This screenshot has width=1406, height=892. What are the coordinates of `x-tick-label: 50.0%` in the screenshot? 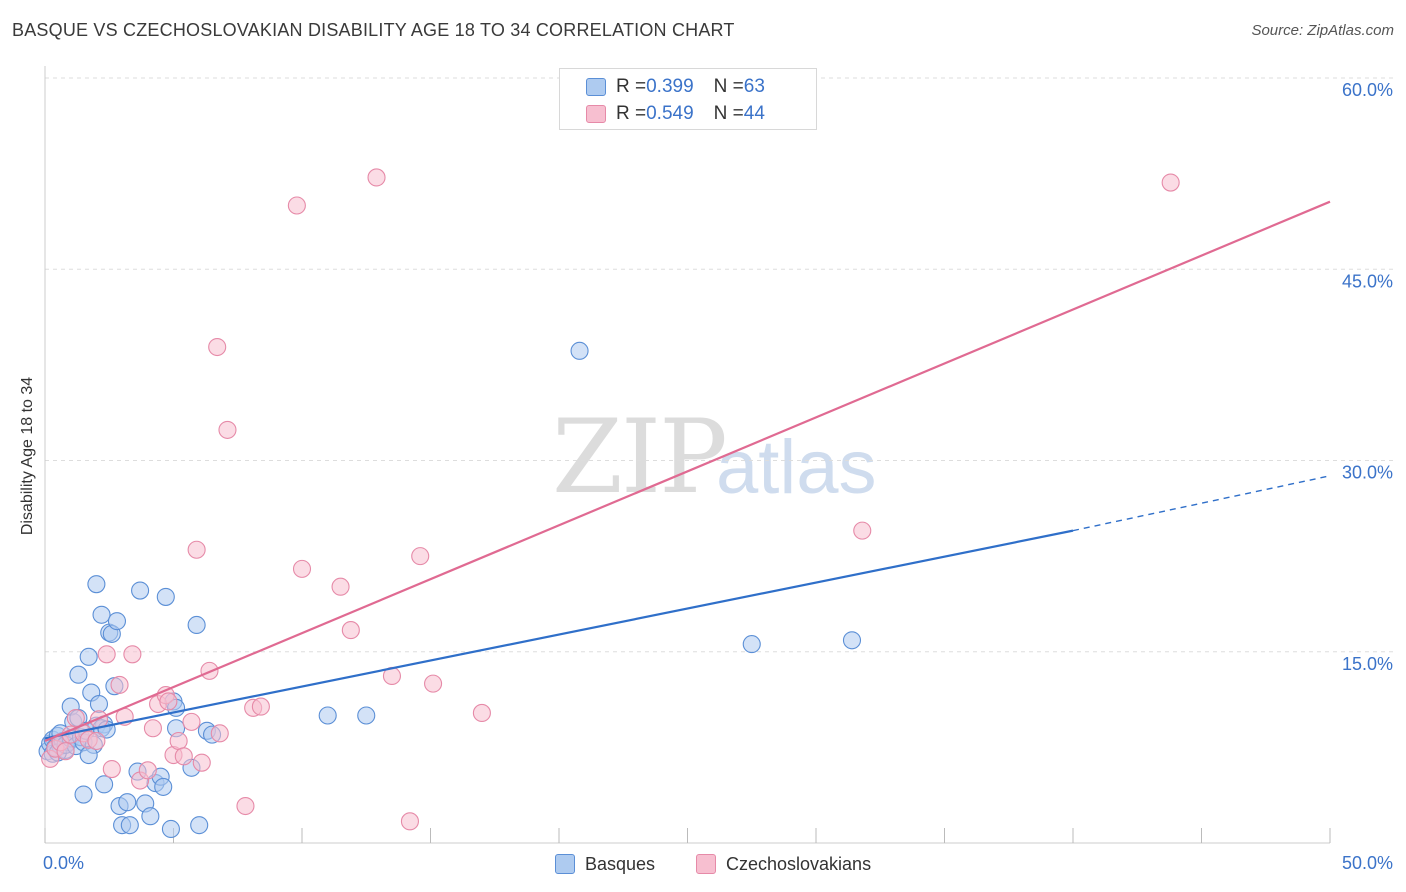 It's located at (1367, 863).